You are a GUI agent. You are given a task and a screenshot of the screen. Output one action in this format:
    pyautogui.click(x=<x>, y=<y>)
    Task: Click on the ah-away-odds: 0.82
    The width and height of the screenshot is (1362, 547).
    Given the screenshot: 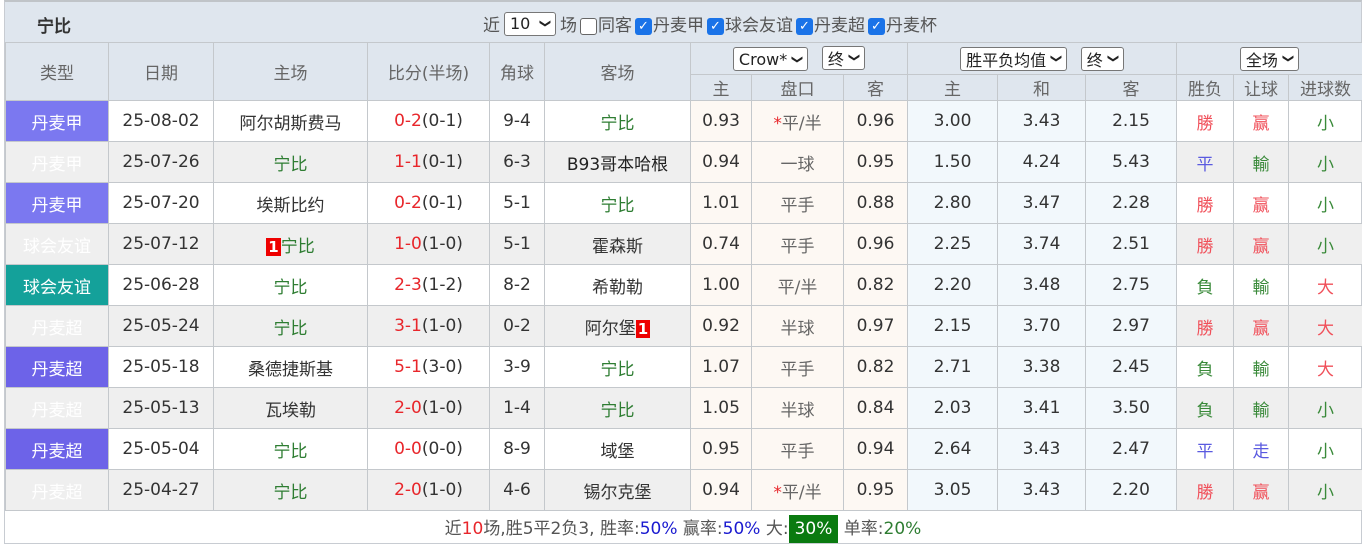 What is the action you would take?
    pyautogui.click(x=876, y=367)
    